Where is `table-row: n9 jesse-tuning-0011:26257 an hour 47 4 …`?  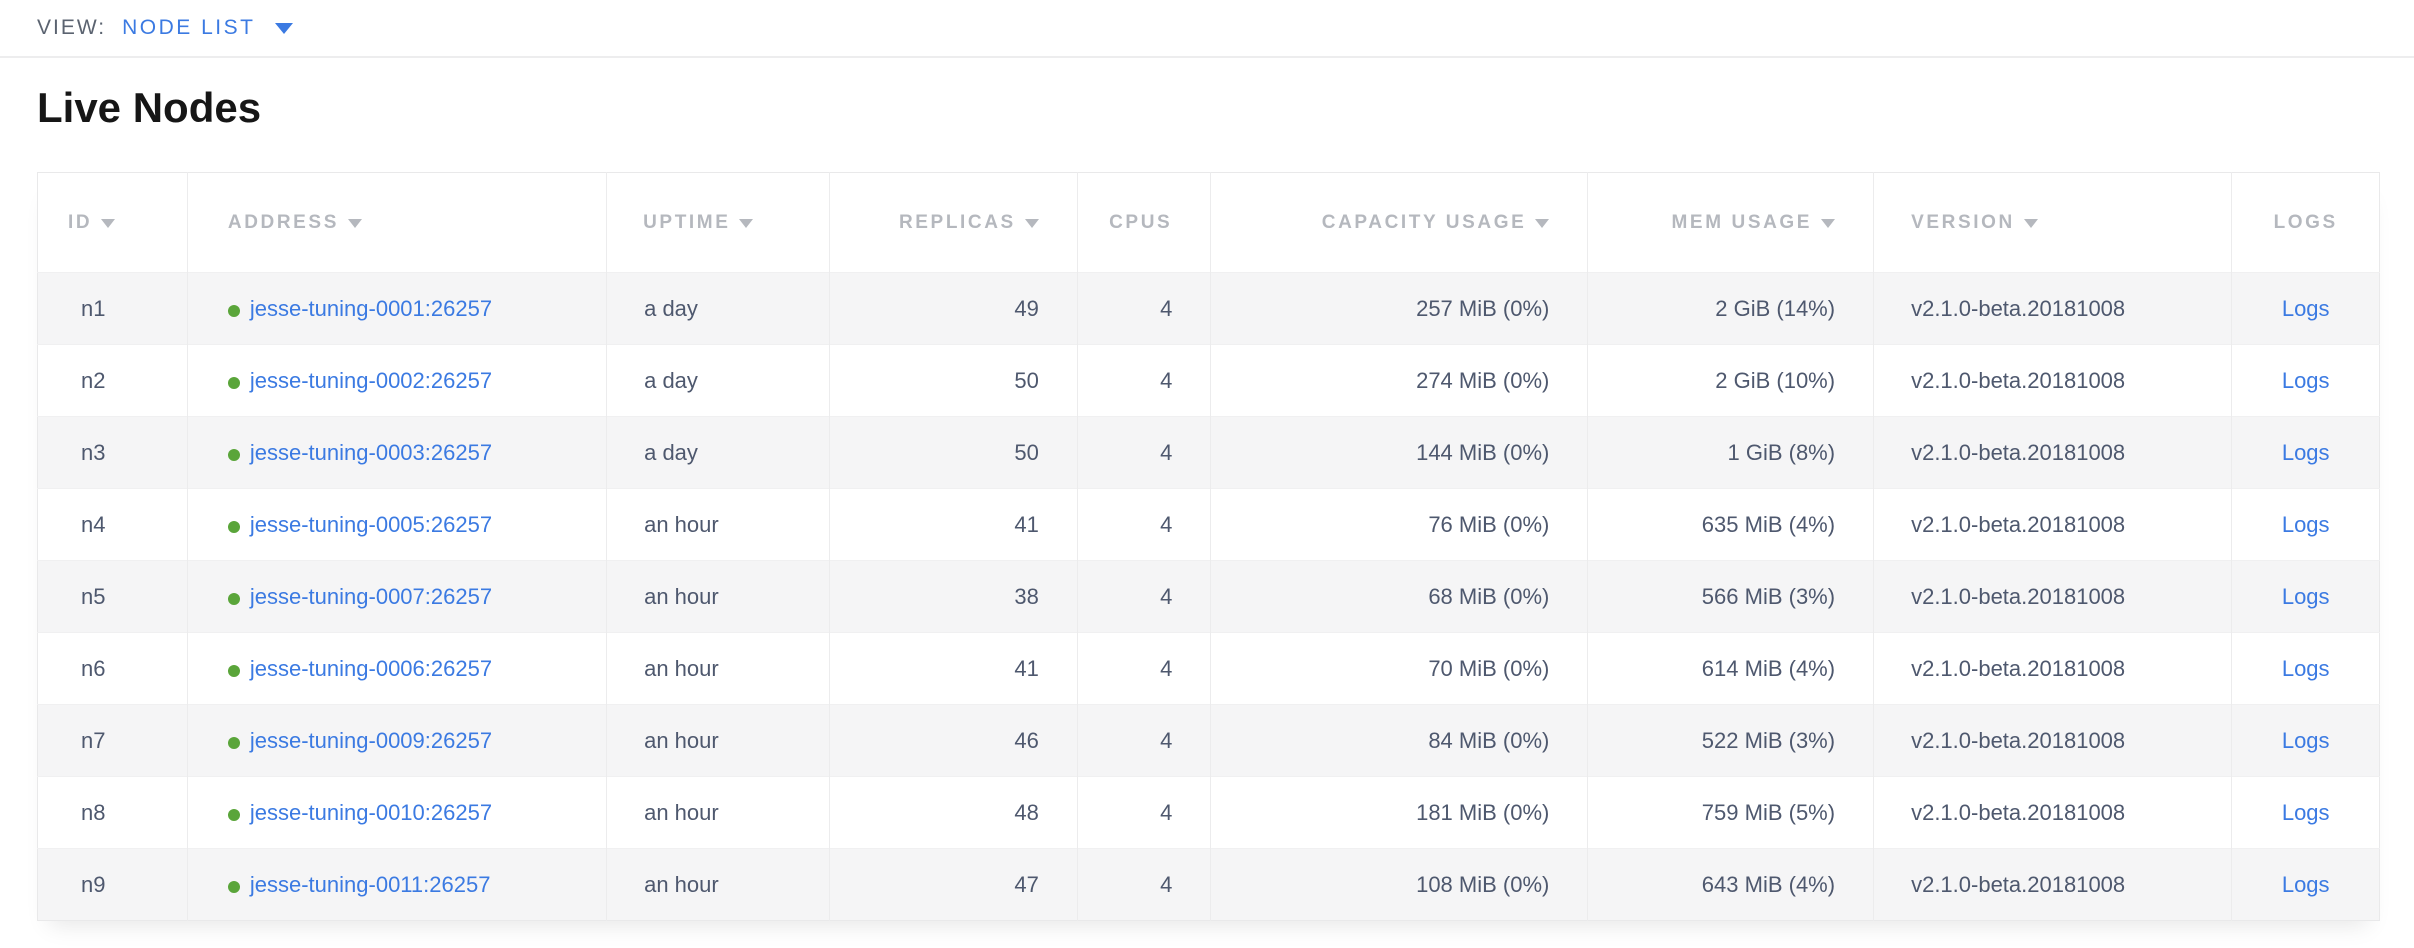
table-row: n9 jesse-tuning-0011:26257 an hour 47 4 … is located at coordinates (1208, 884).